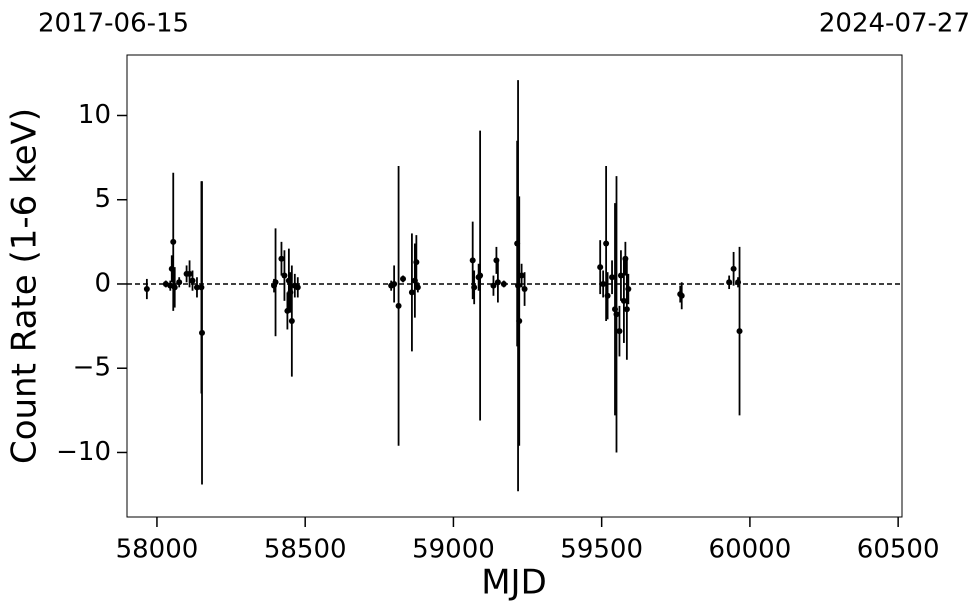 This screenshot has width=980, height=613. I want to click on y-tick-label: −10, so click(83, 452).